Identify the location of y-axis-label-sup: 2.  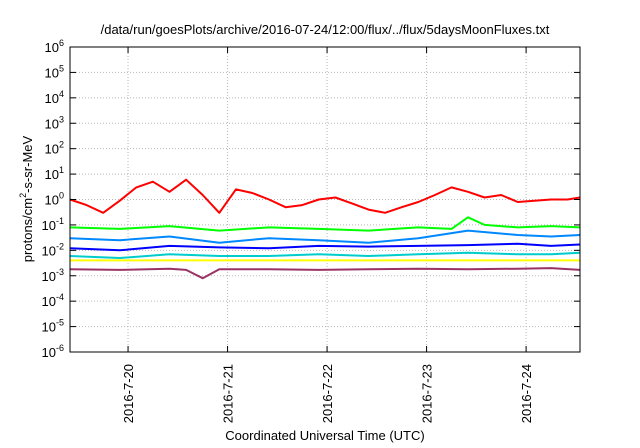
(23, 195).